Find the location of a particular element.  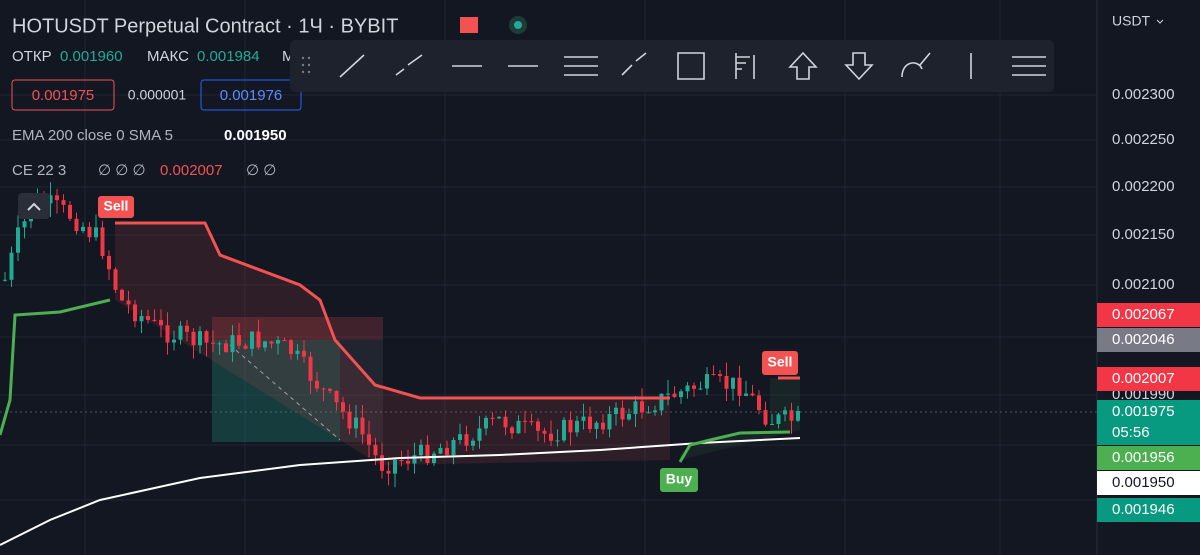

open-label: ОТКР is located at coordinates (32, 56).